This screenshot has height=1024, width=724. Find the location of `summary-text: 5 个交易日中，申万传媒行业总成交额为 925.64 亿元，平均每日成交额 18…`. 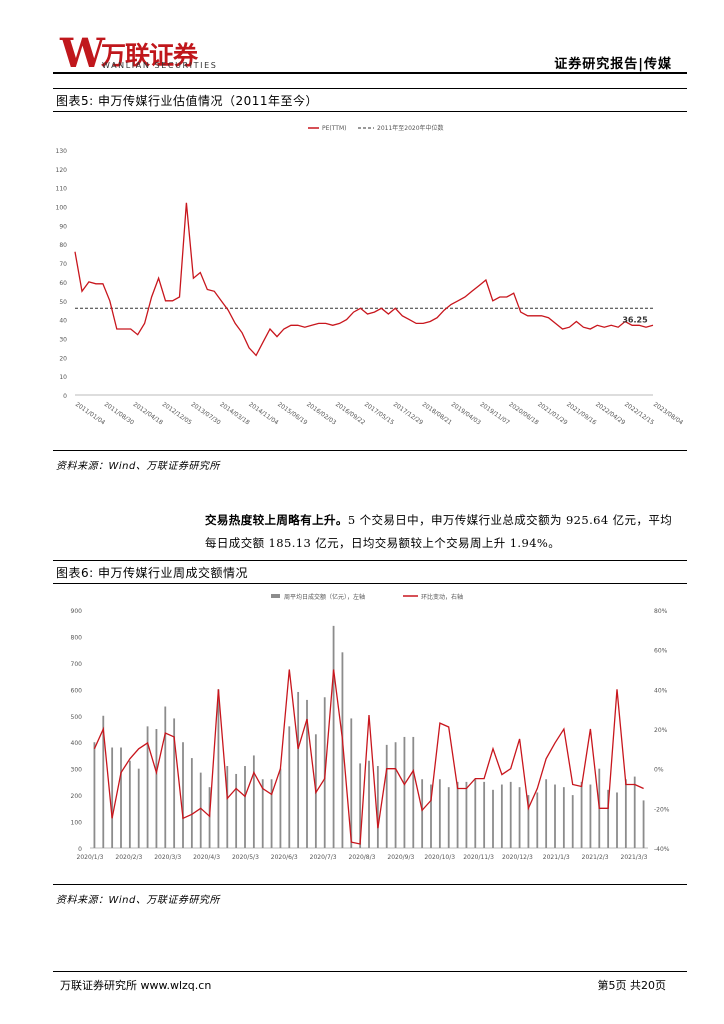

summary-text: 5 个交易日中，申万传媒行业总成交额为 925.64 亿元，平均每日成交额 18… is located at coordinates (439, 531).